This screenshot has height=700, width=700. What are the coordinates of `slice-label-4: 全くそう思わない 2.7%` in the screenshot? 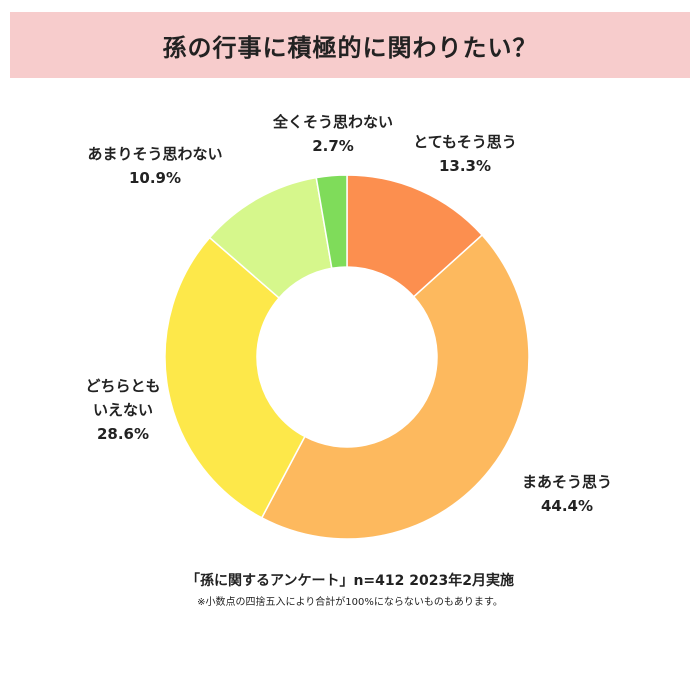 It's located at (333, 134).